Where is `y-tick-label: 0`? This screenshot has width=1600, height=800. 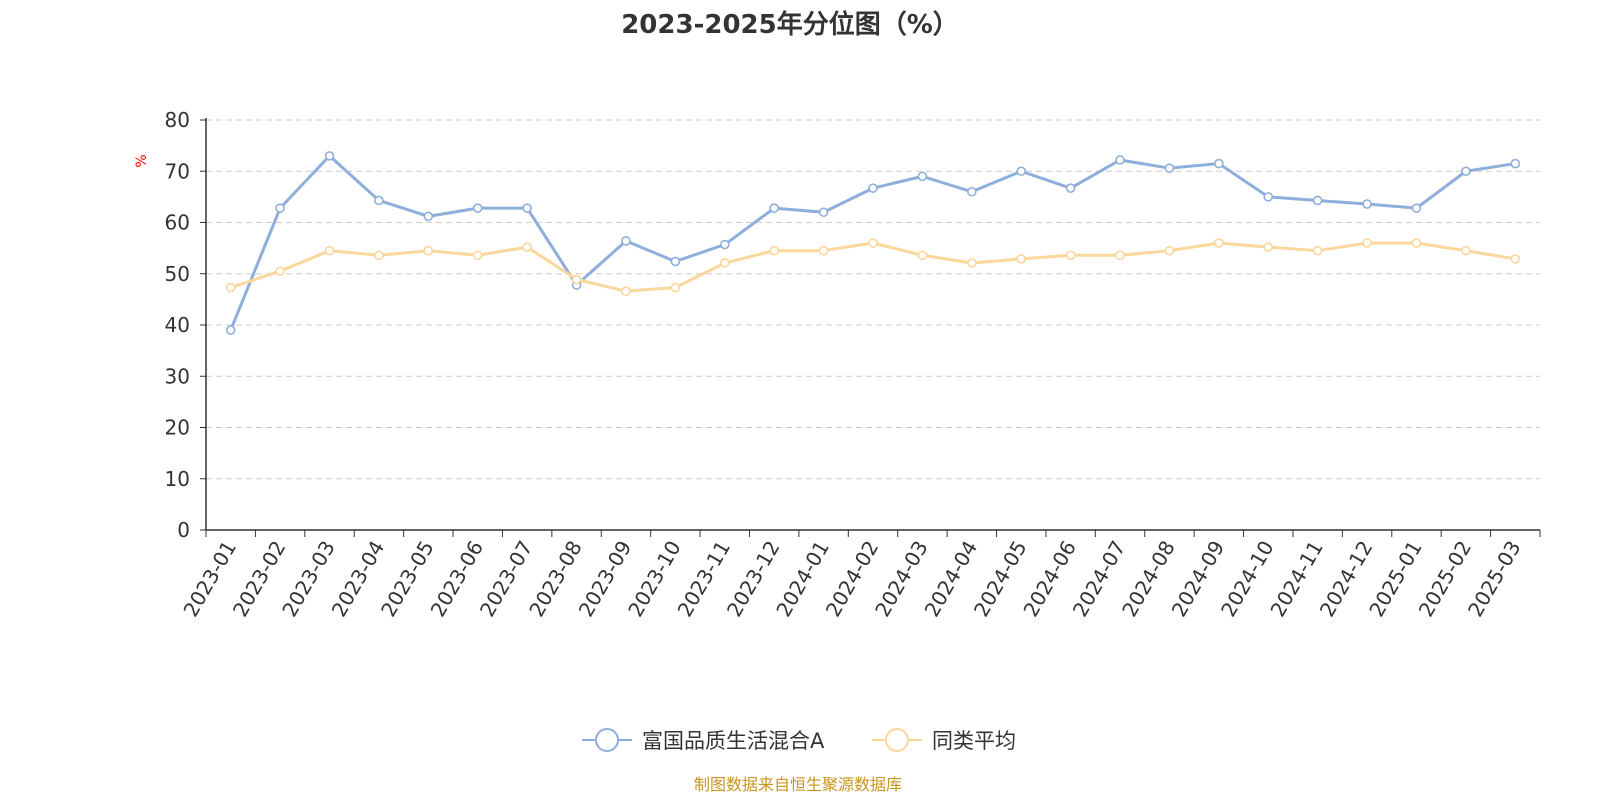 y-tick-label: 0 is located at coordinates (183, 530).